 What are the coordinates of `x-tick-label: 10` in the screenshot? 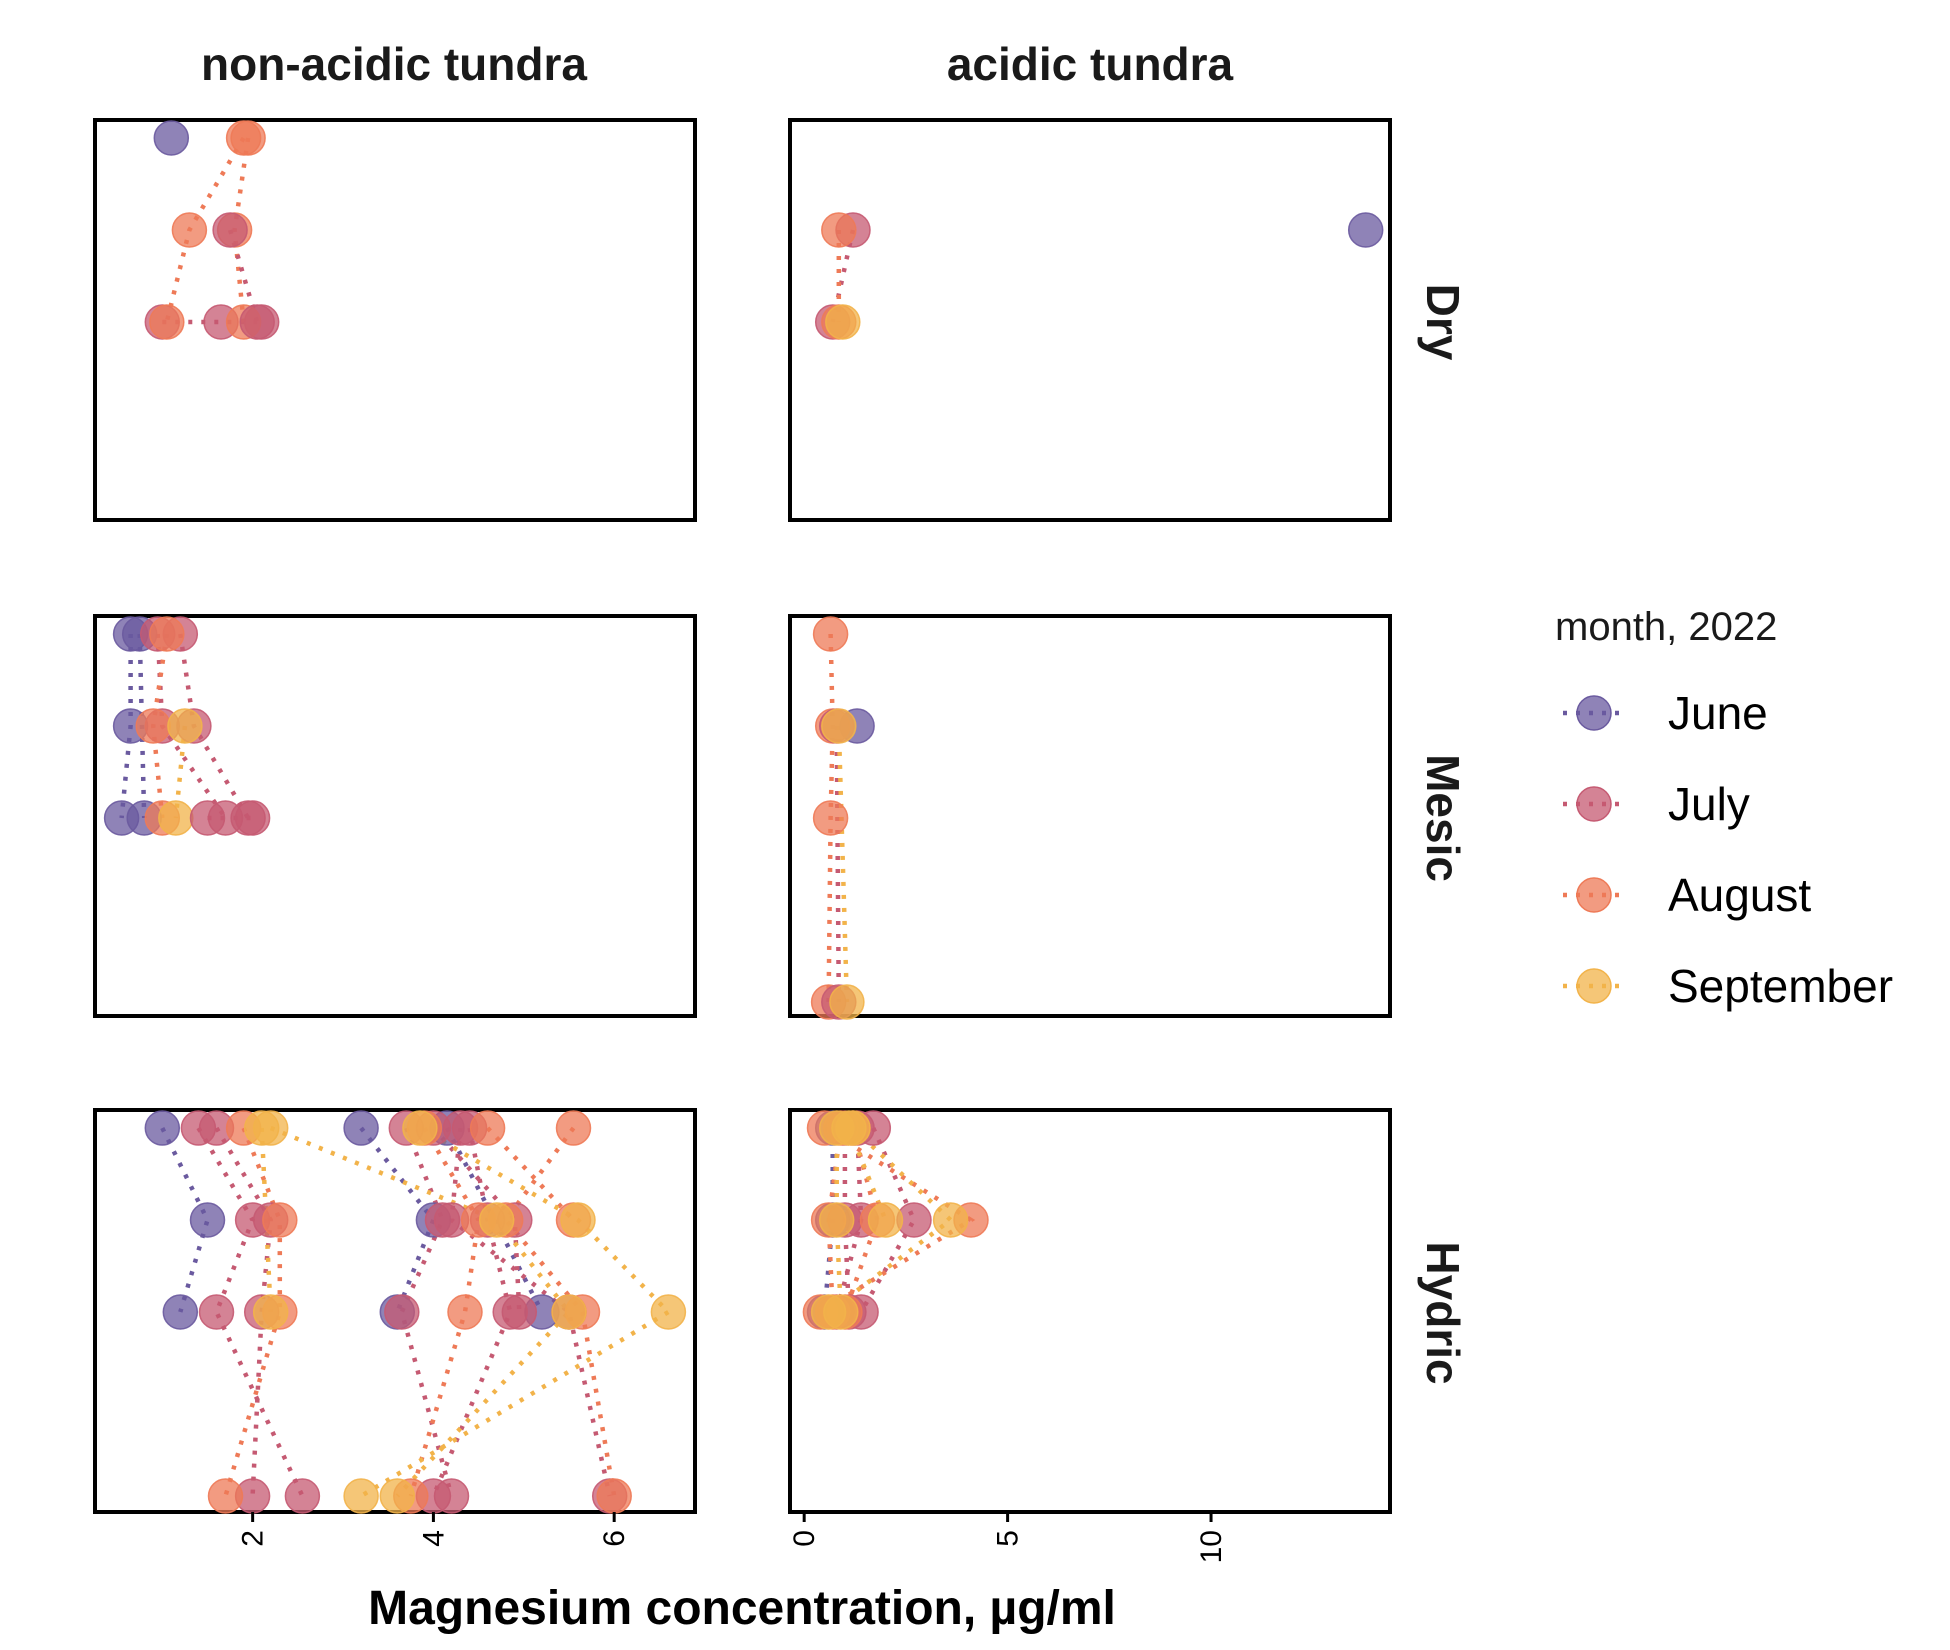 It's located at (1211, 1546).